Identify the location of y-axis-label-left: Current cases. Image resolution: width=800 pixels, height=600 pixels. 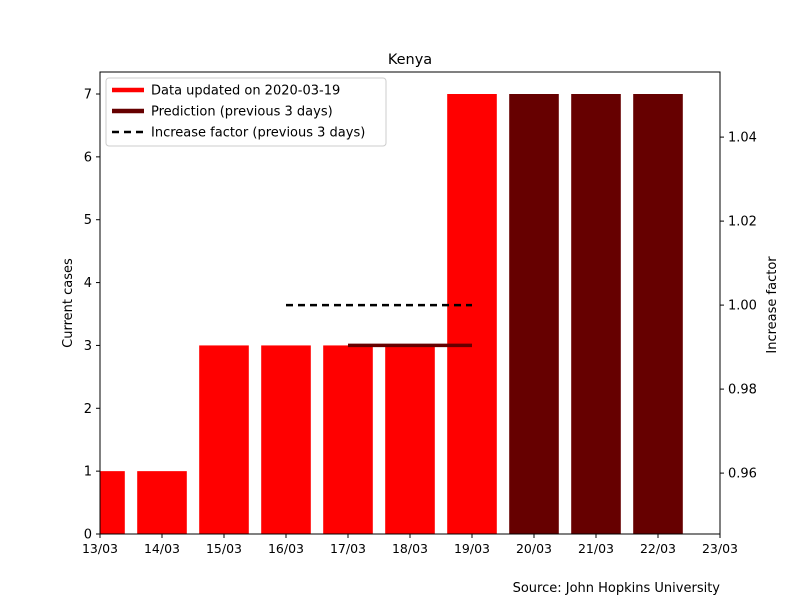
(68, 303).